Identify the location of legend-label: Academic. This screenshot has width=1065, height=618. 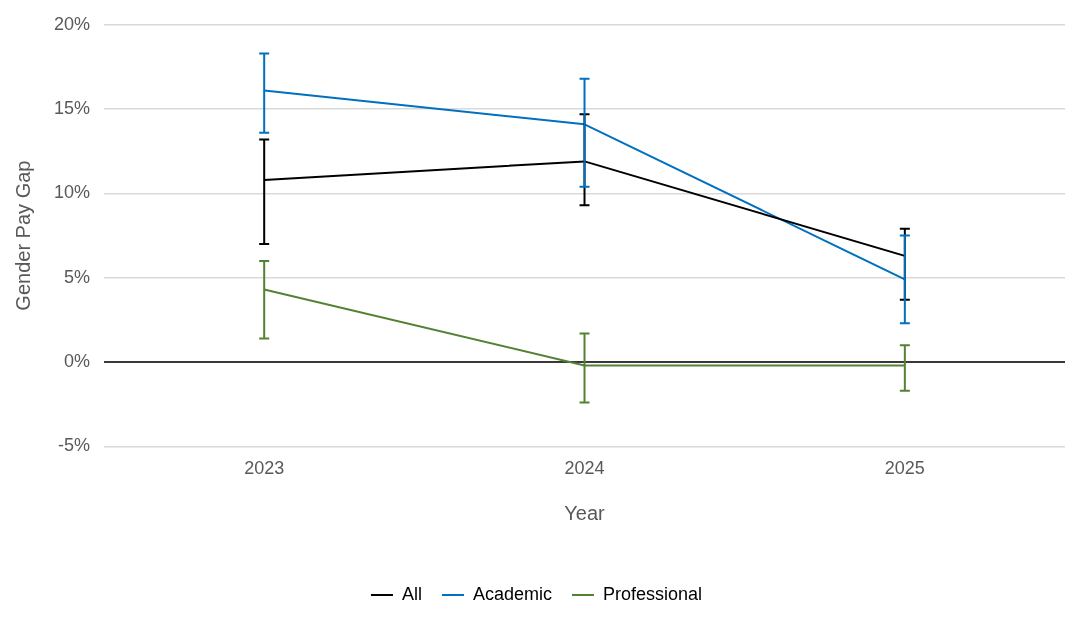
(512, 593).